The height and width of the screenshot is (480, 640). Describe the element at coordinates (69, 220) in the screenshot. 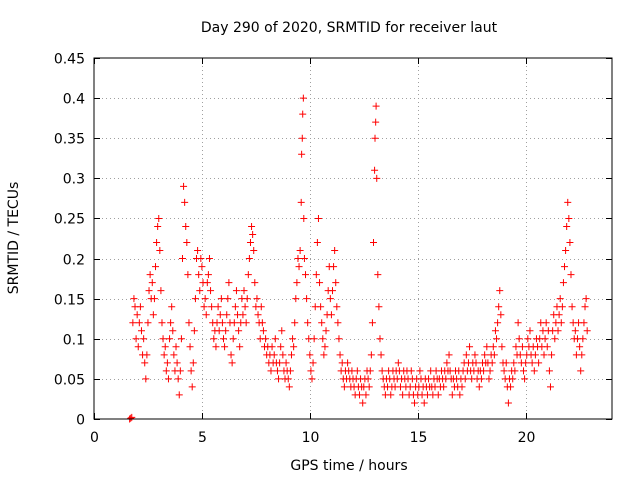

I see `y-tick-label: 0.25` at that location.